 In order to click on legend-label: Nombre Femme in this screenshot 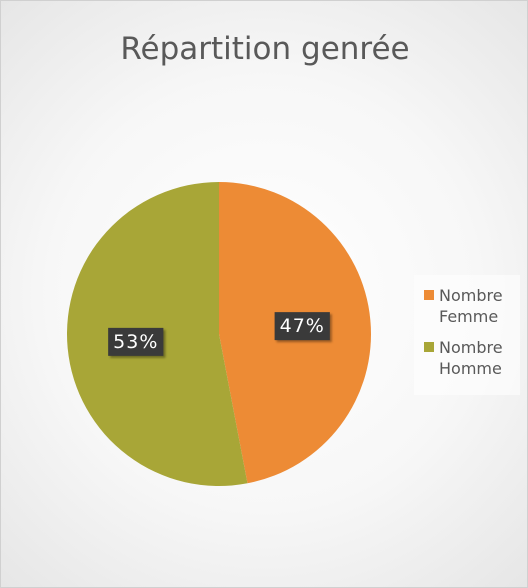, I will do `click(471, 306)`.